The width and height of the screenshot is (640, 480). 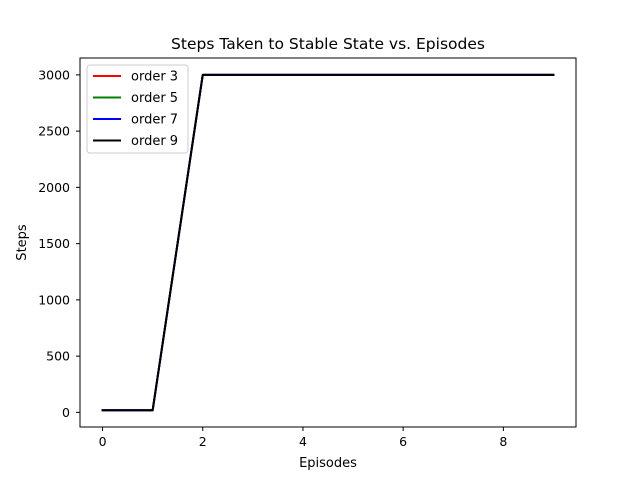 I want to click on y-axis-label: Steps, so click(x=22, y=242).